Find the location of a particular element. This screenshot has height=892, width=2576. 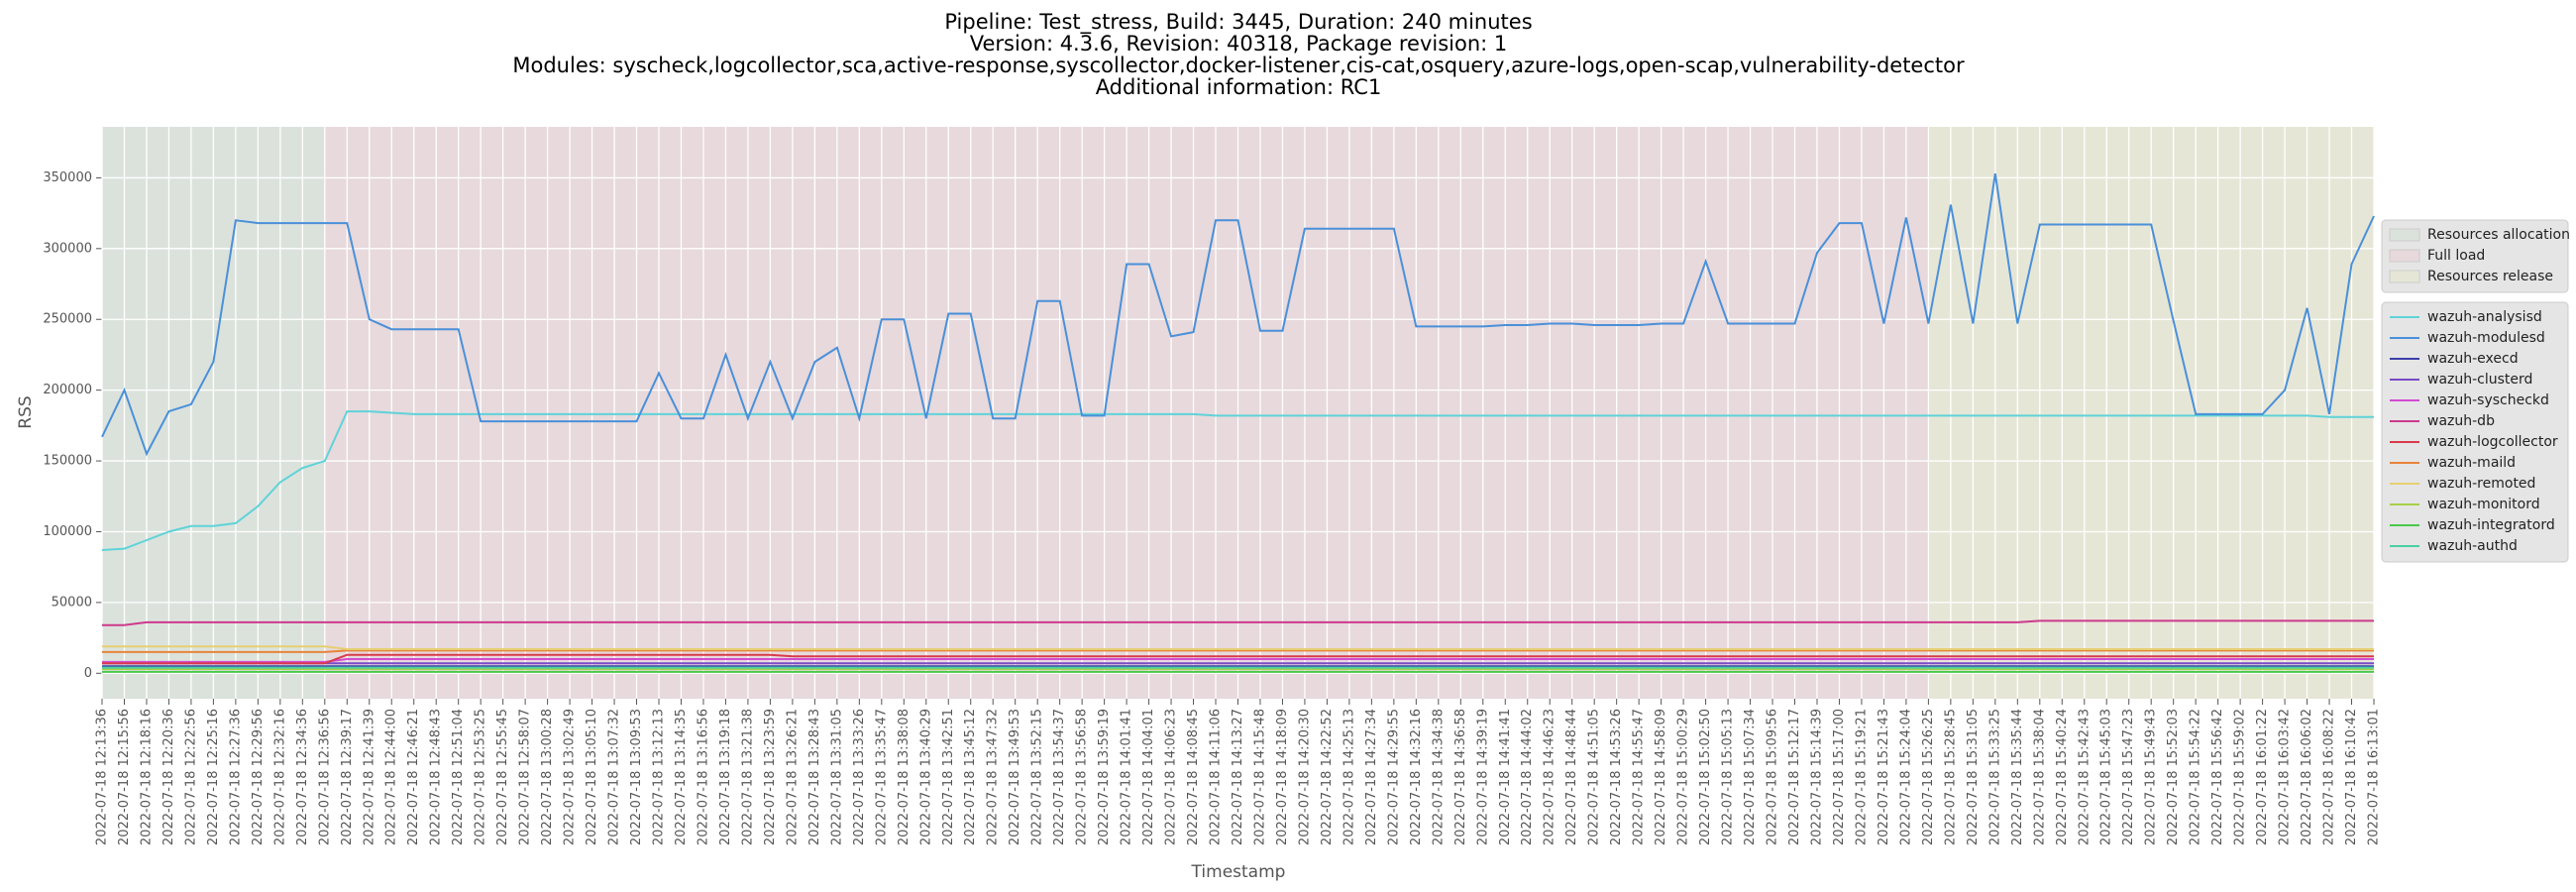

x-tick-label: 2022-07-18 15:19:21 is located at coordinates (1861, 777).